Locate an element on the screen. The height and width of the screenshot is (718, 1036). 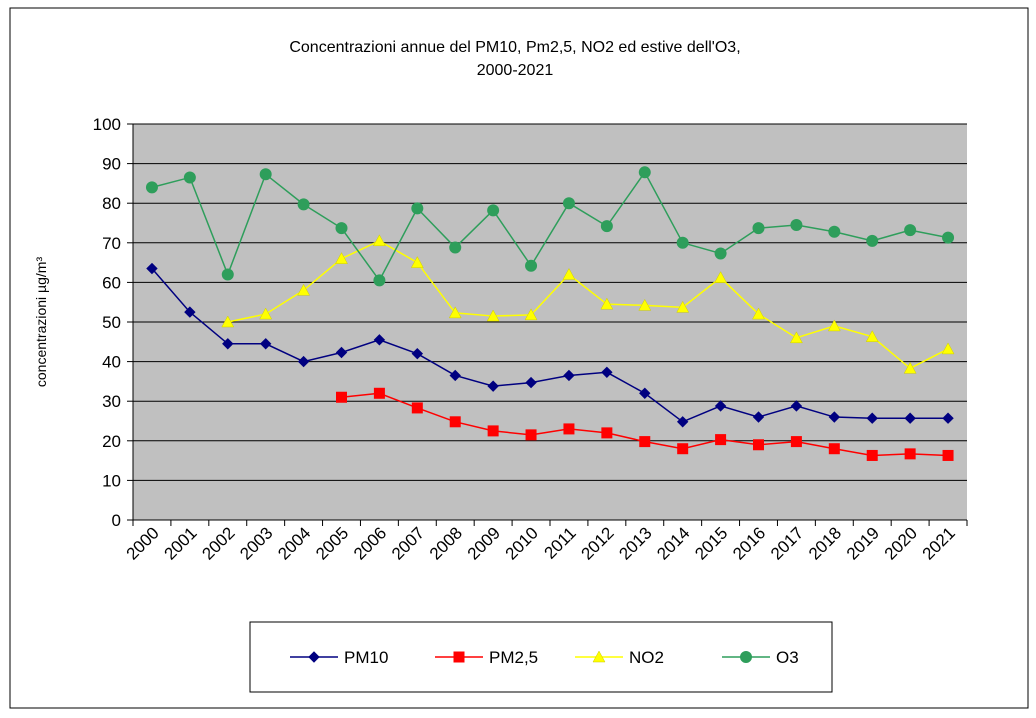
y-tick-label: 30 is located at coordinates (111, 401).